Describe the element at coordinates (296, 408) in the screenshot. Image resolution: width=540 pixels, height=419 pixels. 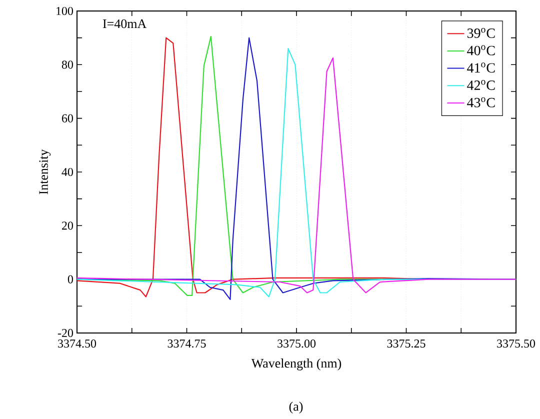
I see `text: (a)` at that location.